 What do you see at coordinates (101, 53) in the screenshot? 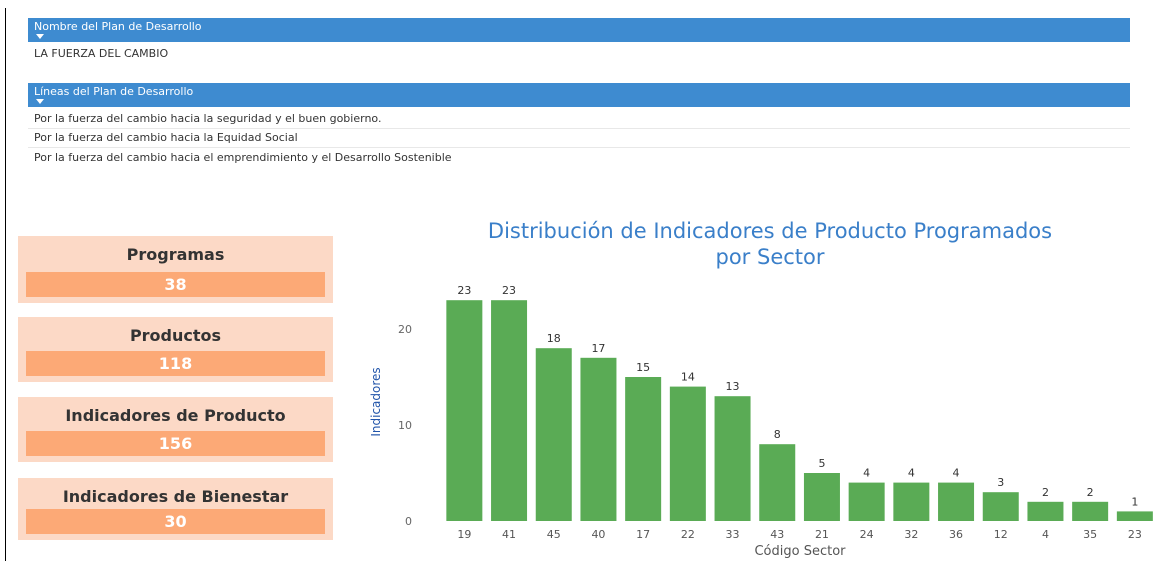
I see `plan-name: LA FUERZA DEL CAMBIO` at bounding box center [101, 53].